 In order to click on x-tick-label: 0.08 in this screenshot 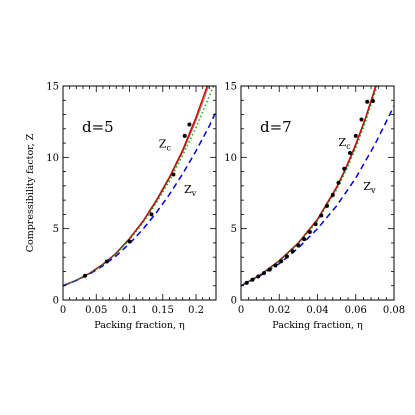, I will do `click(394, 310)`.